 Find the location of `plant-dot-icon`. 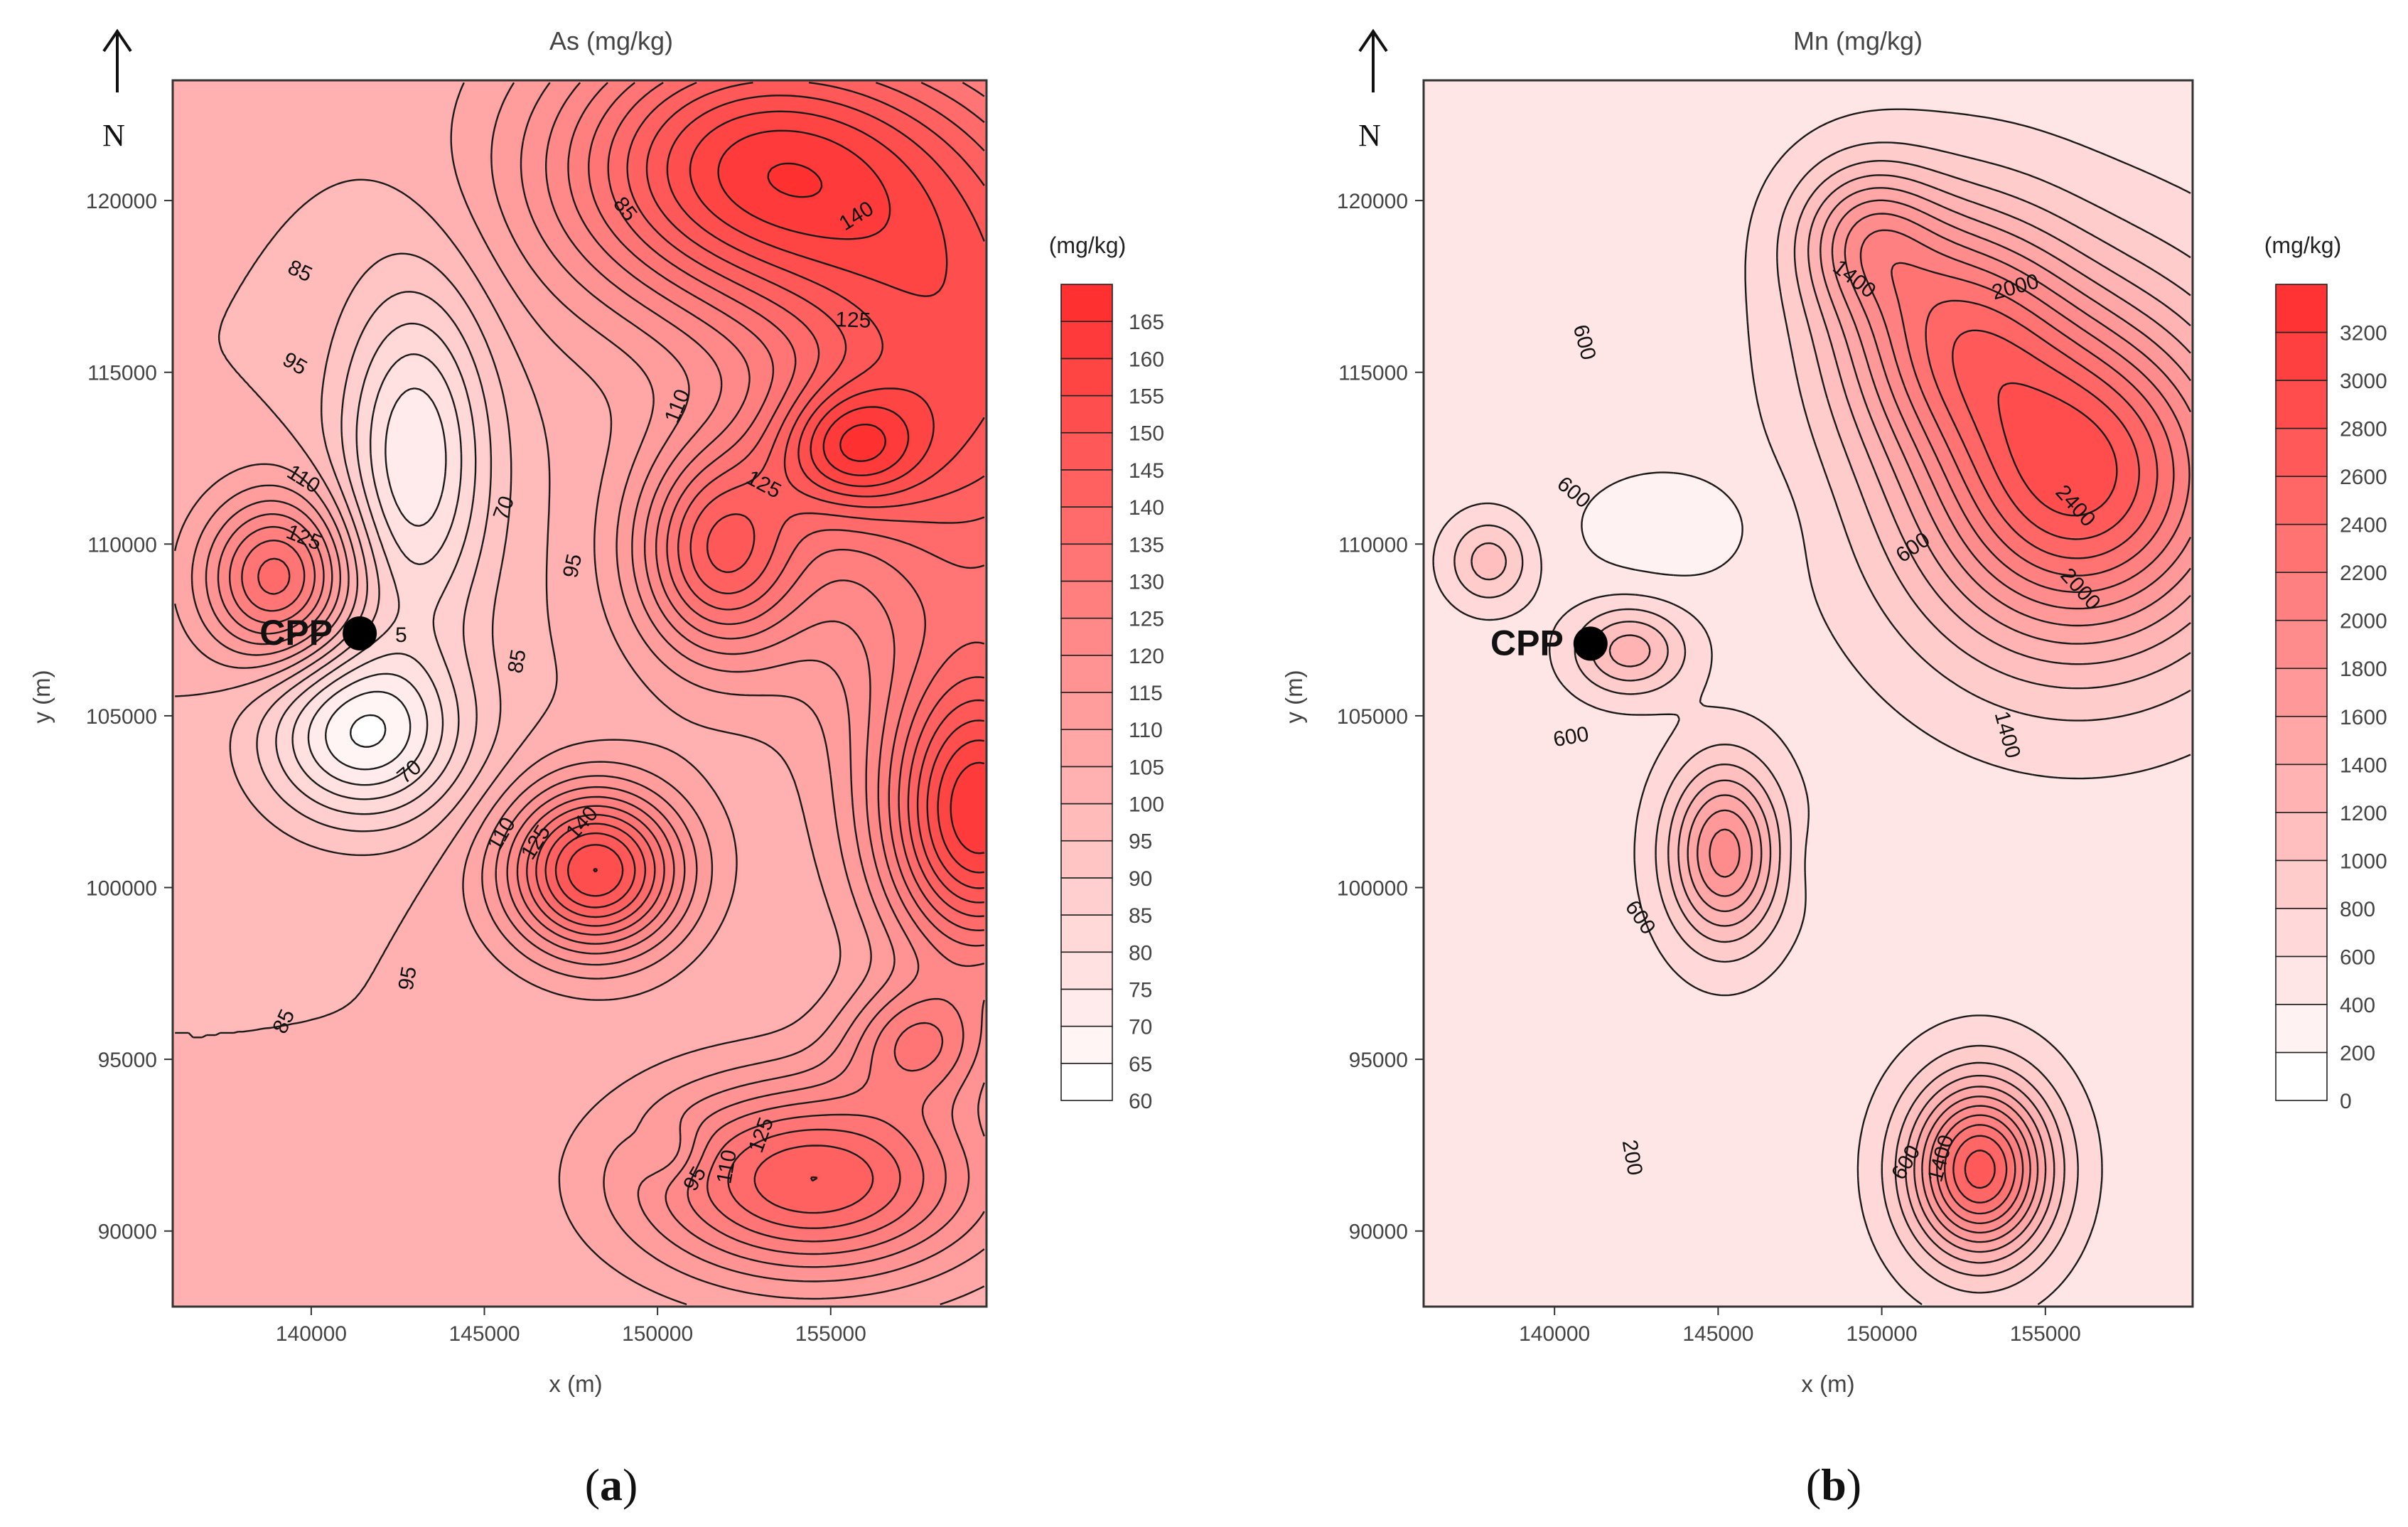

plant-dot-icon is located at coordinates (1590, 643).